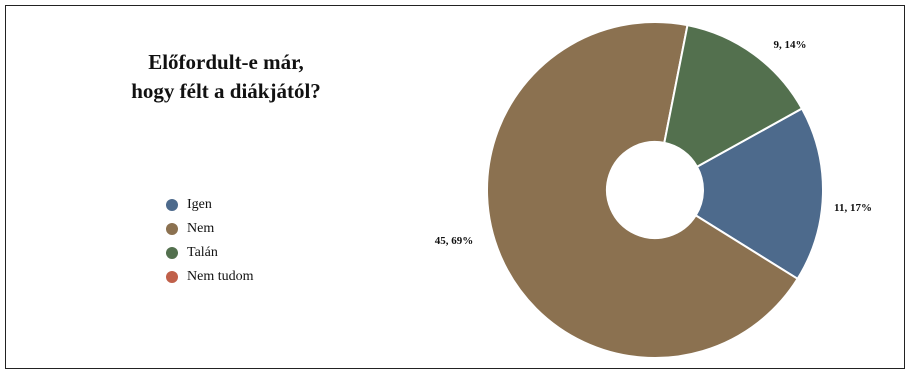 Image resolution: width=910 pixels, height=374 pixels. I want to click on slice-igen, so click(759, 194).